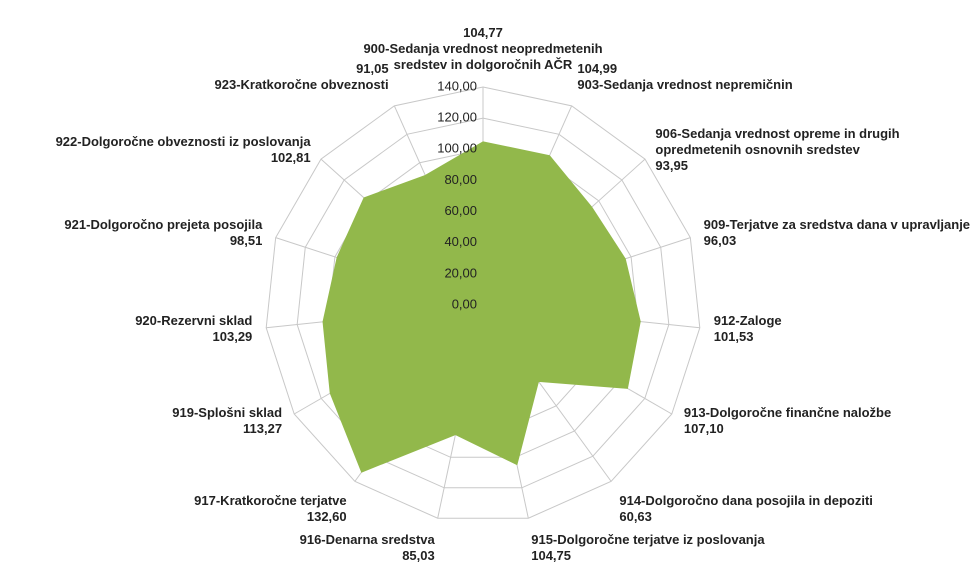  What do you see at coordinates (194, 321) in the screenshot?
I see `category-label: 920-Rezervni sklad` at bounding box center [194, 321].